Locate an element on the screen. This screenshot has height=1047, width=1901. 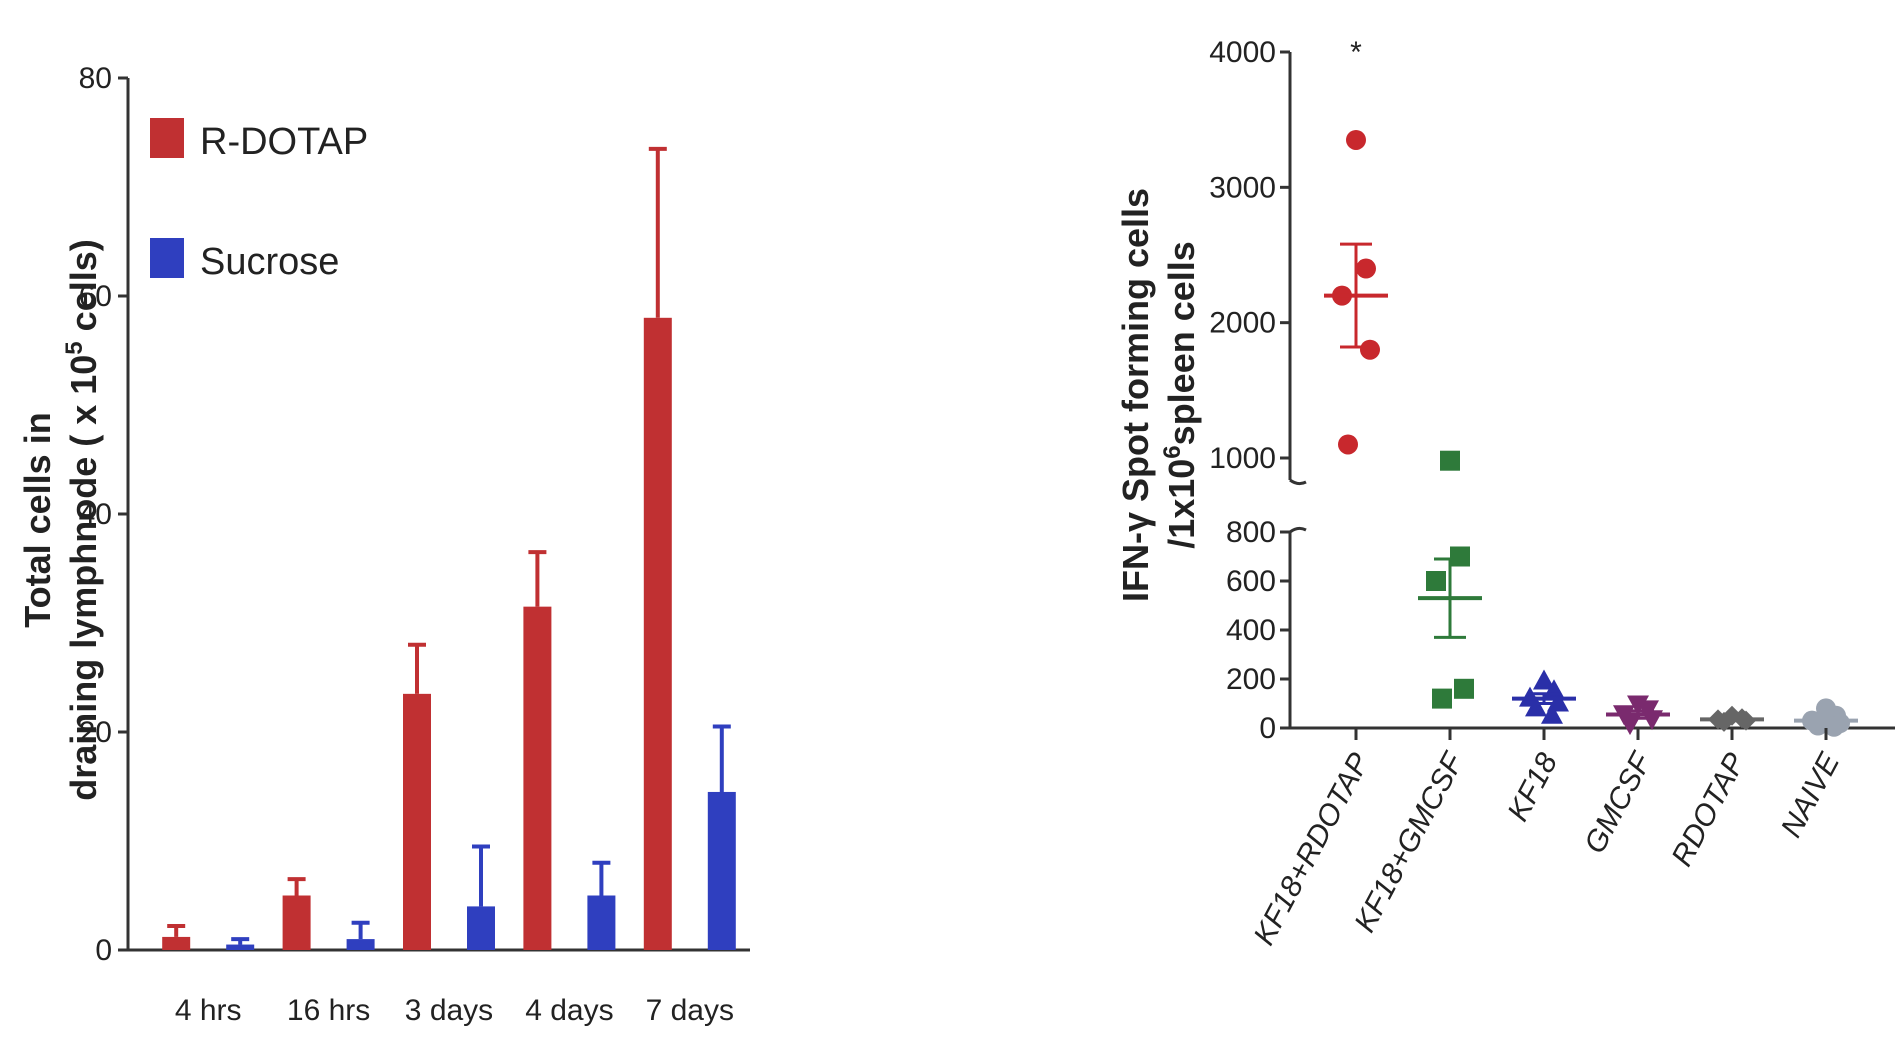
legend-swatch-sucrose is located at coordinates (167, 258).